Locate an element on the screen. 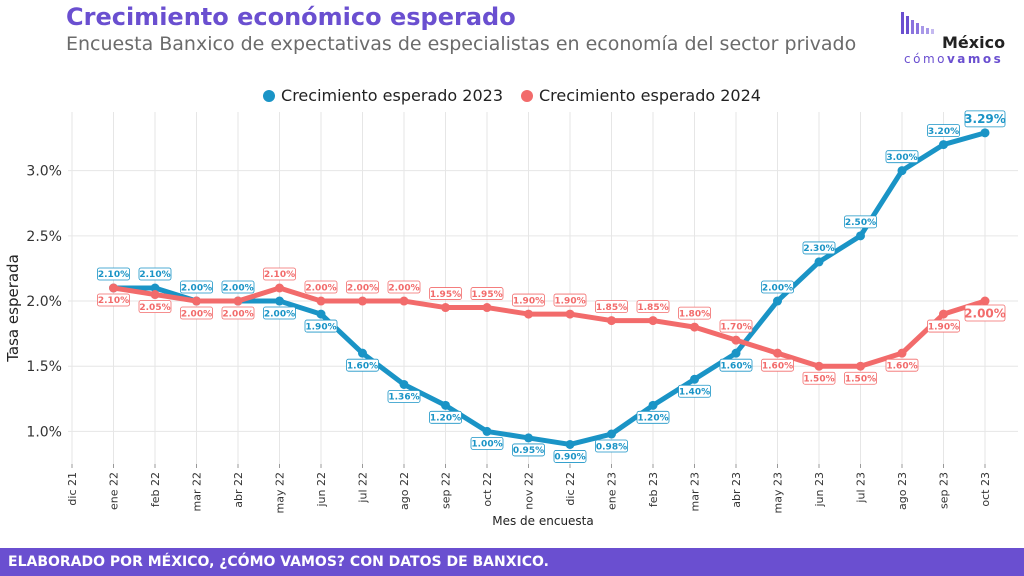 This screenshot has height=576, width=1024. data-label-2024: 1.50% is located at coordinates (860, 379).